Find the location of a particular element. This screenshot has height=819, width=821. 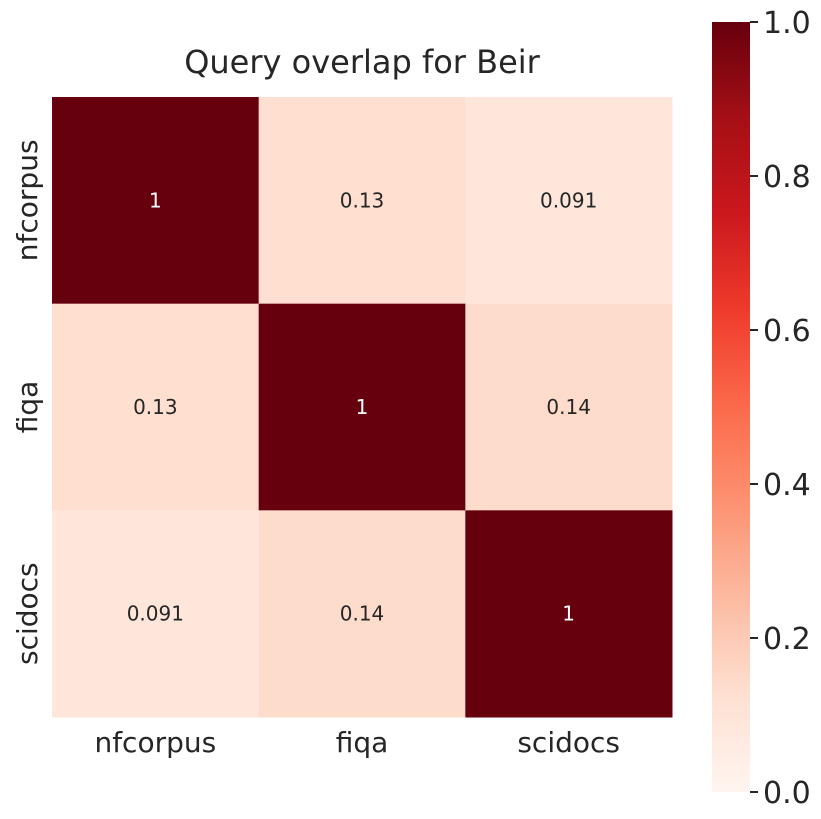

x-axis-tick-labels: nfcorpus fiqa scidocs is located at coordinates (357, 742).